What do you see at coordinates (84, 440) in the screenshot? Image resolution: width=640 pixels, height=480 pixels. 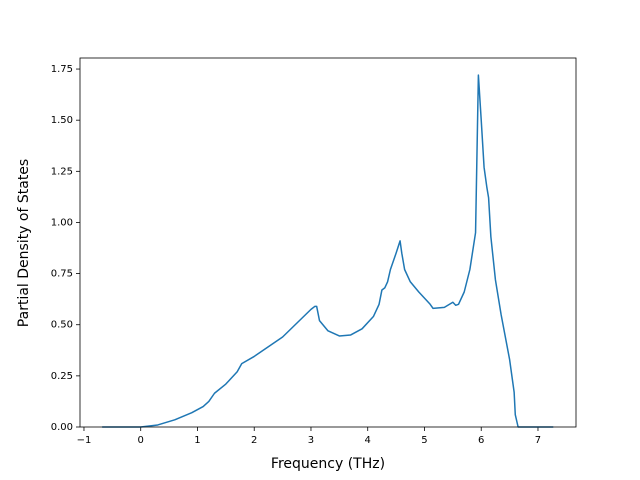 I see `x-tick-label: −1` at bounding box center [84, 440].